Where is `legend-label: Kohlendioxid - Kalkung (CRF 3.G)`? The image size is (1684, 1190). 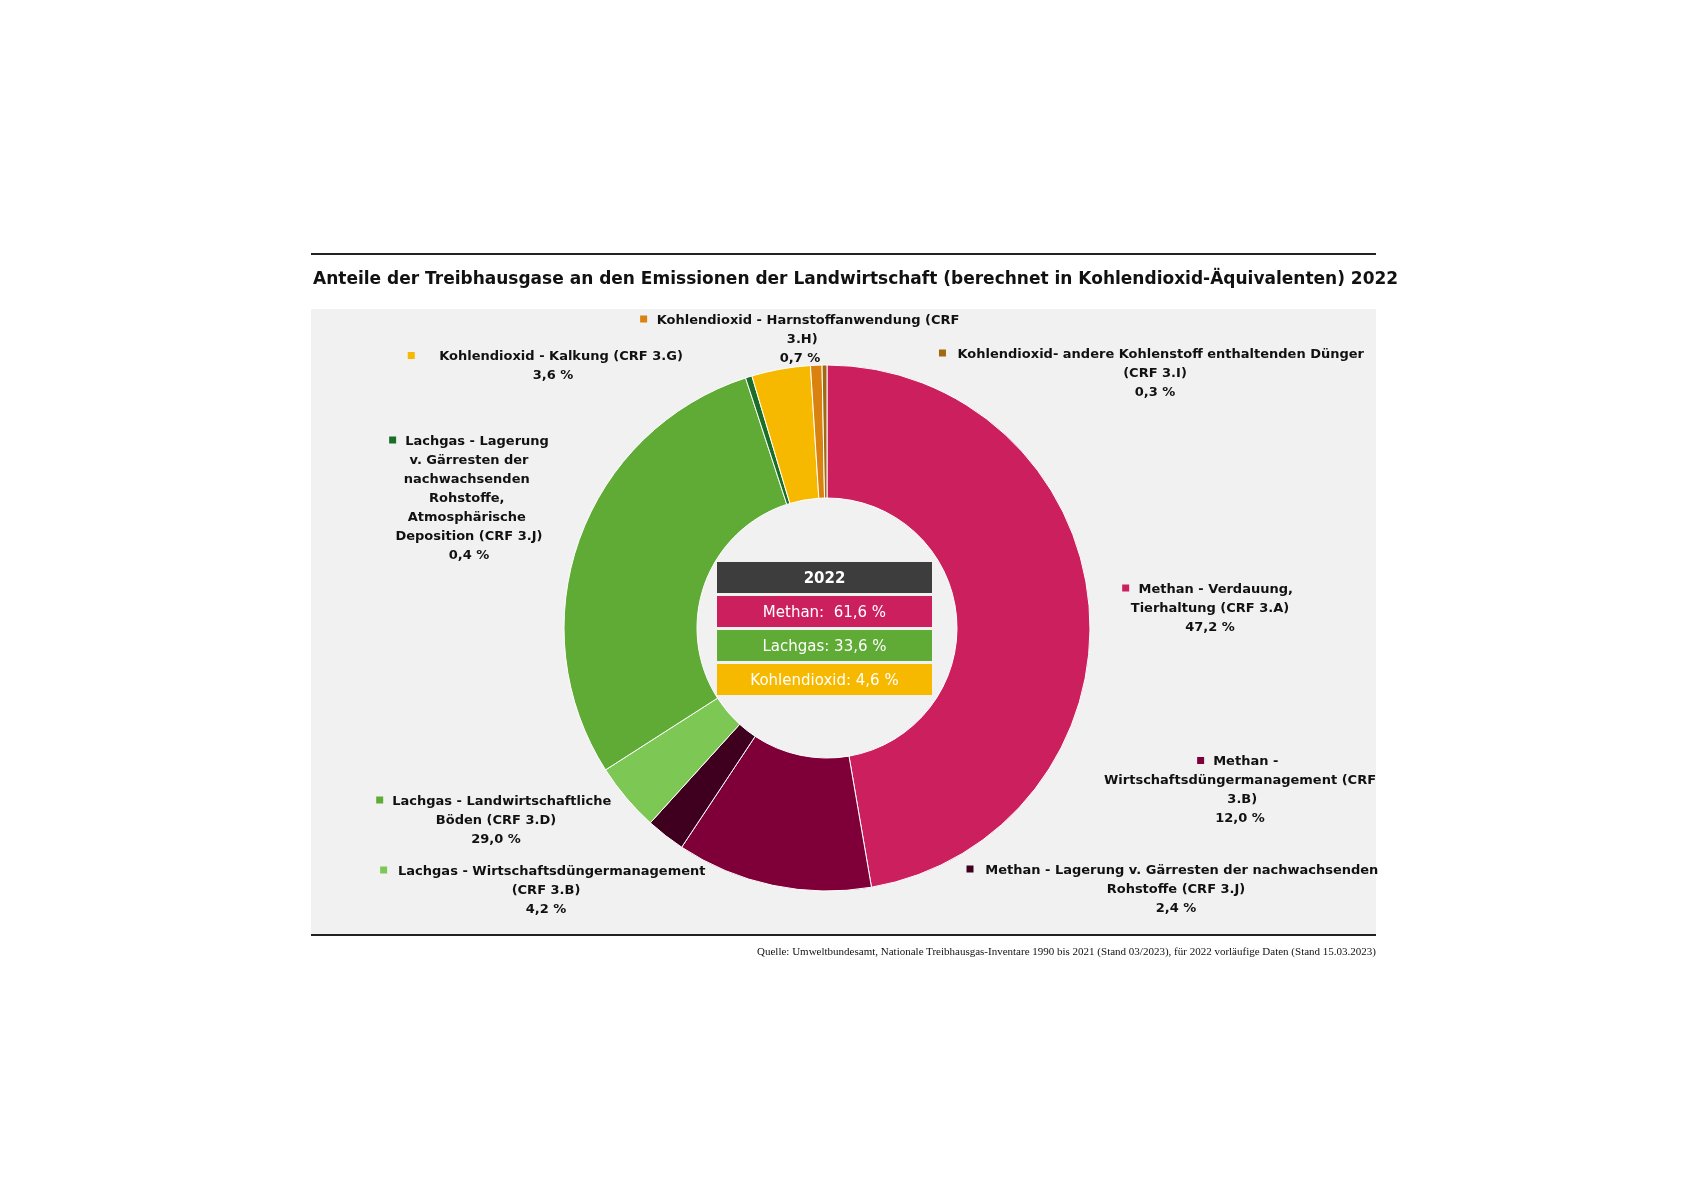 legend-label: Kohlendioxid - Kalkung (CRF 3.G) is located at coordinates (556, 355).